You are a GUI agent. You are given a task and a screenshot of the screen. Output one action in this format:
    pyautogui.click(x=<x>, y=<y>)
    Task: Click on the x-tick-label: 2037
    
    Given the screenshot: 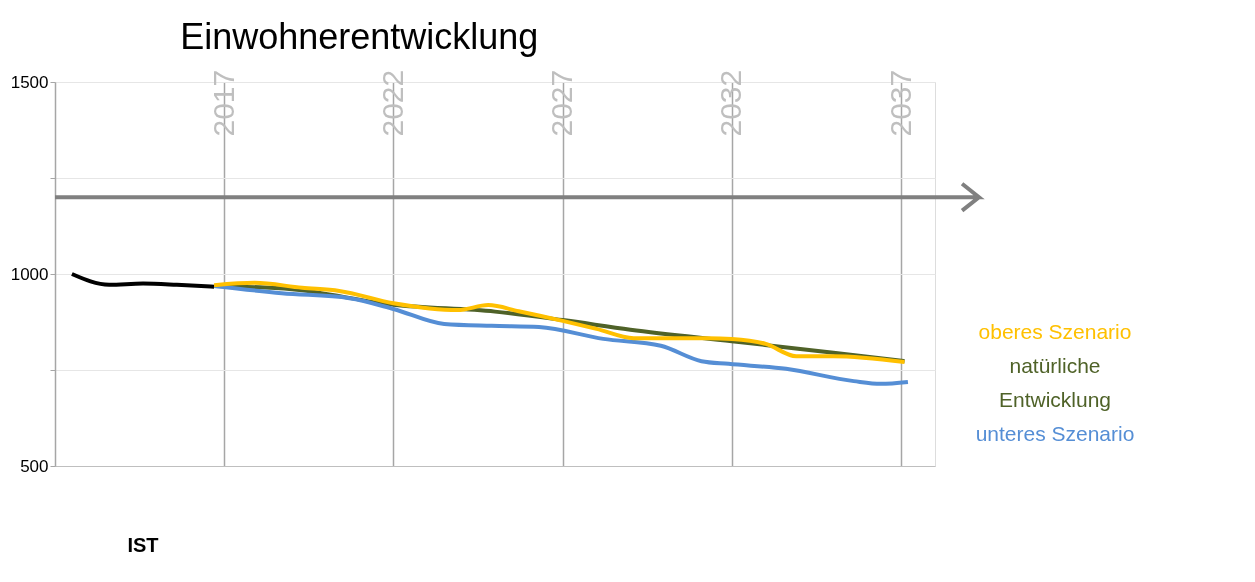 What is the action you would take?
    pyautogui.click(x=900, y=103)
    